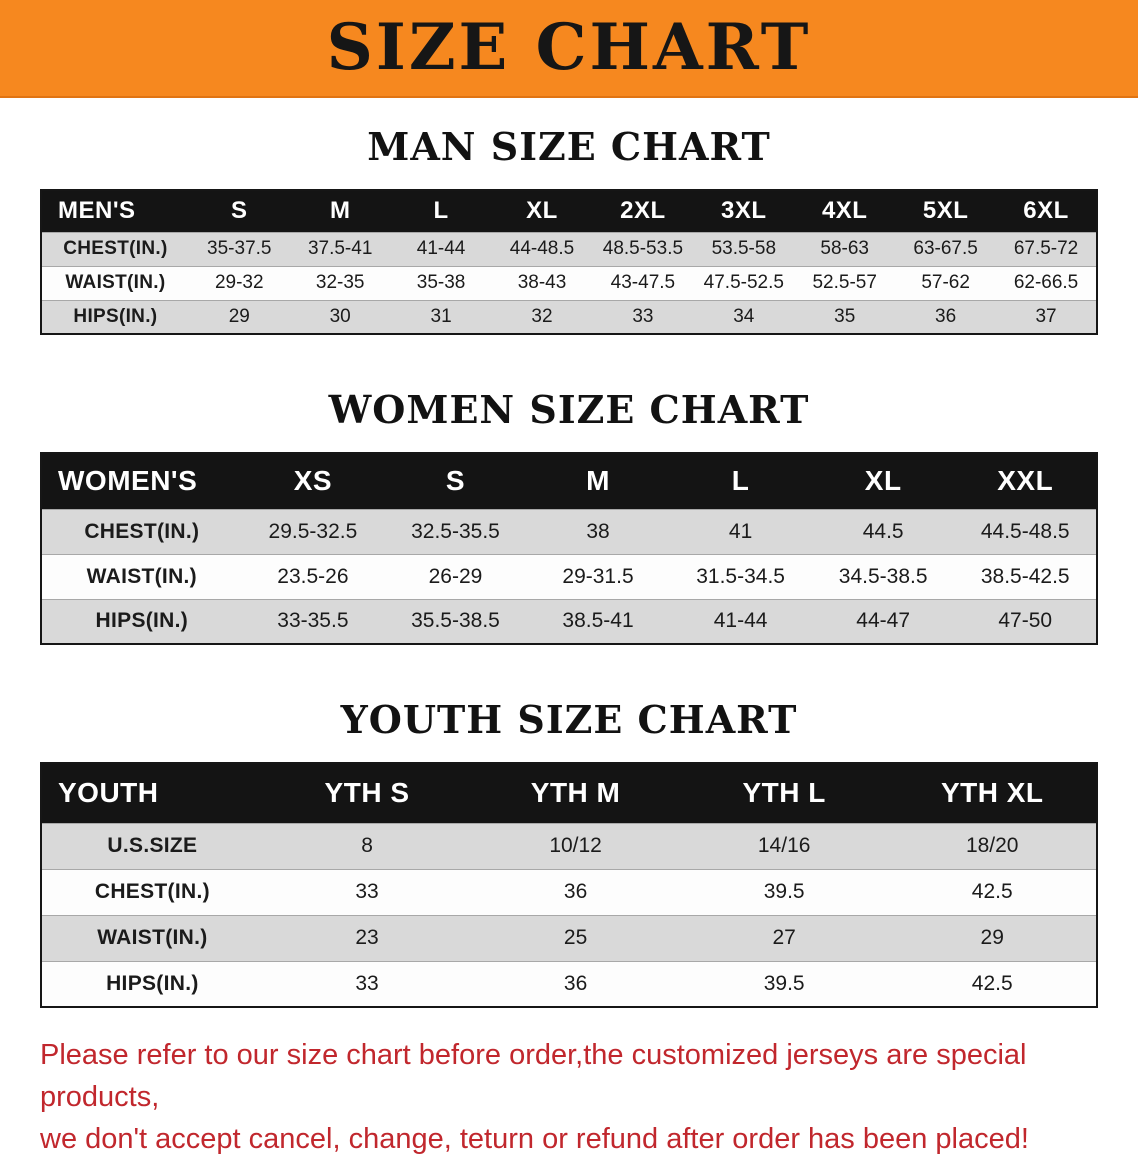  What do you see at coordinates (598, 621) in the screenshot?
I see `measure-value-cell: 38.5-41` at bounding box center [598, 621].